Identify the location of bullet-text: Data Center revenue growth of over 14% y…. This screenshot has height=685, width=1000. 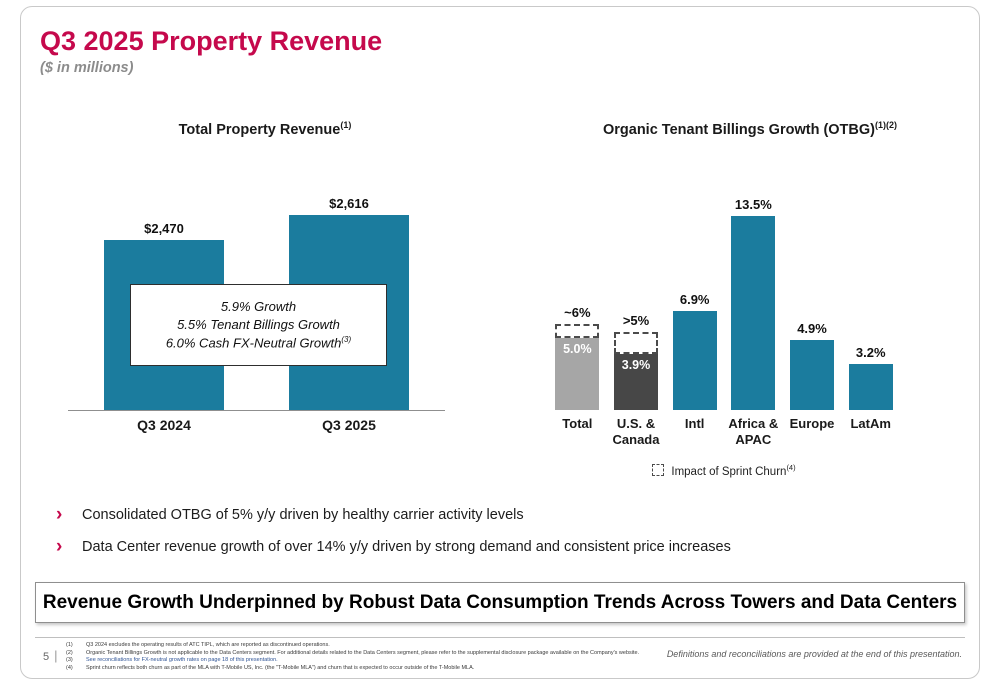
(406, 547).